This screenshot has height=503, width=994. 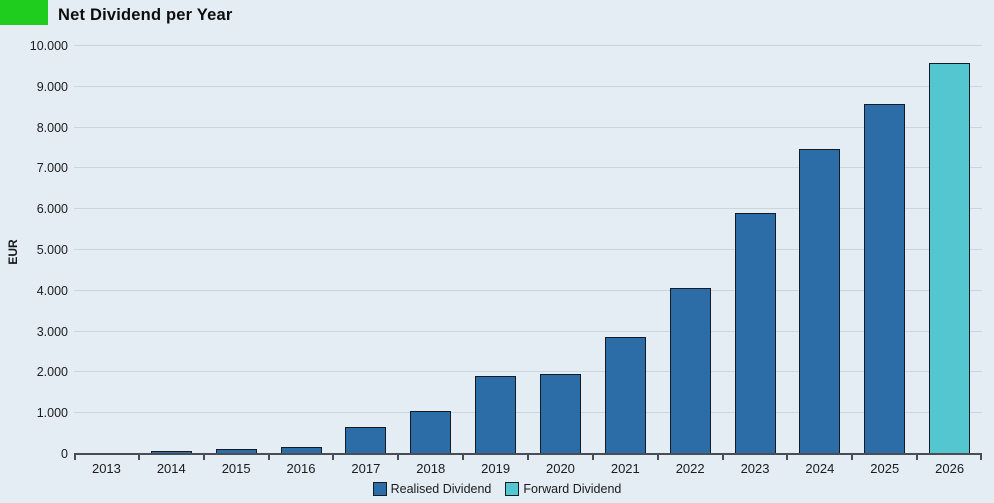 I want to click on band-2017, so click(x=365, y=250).